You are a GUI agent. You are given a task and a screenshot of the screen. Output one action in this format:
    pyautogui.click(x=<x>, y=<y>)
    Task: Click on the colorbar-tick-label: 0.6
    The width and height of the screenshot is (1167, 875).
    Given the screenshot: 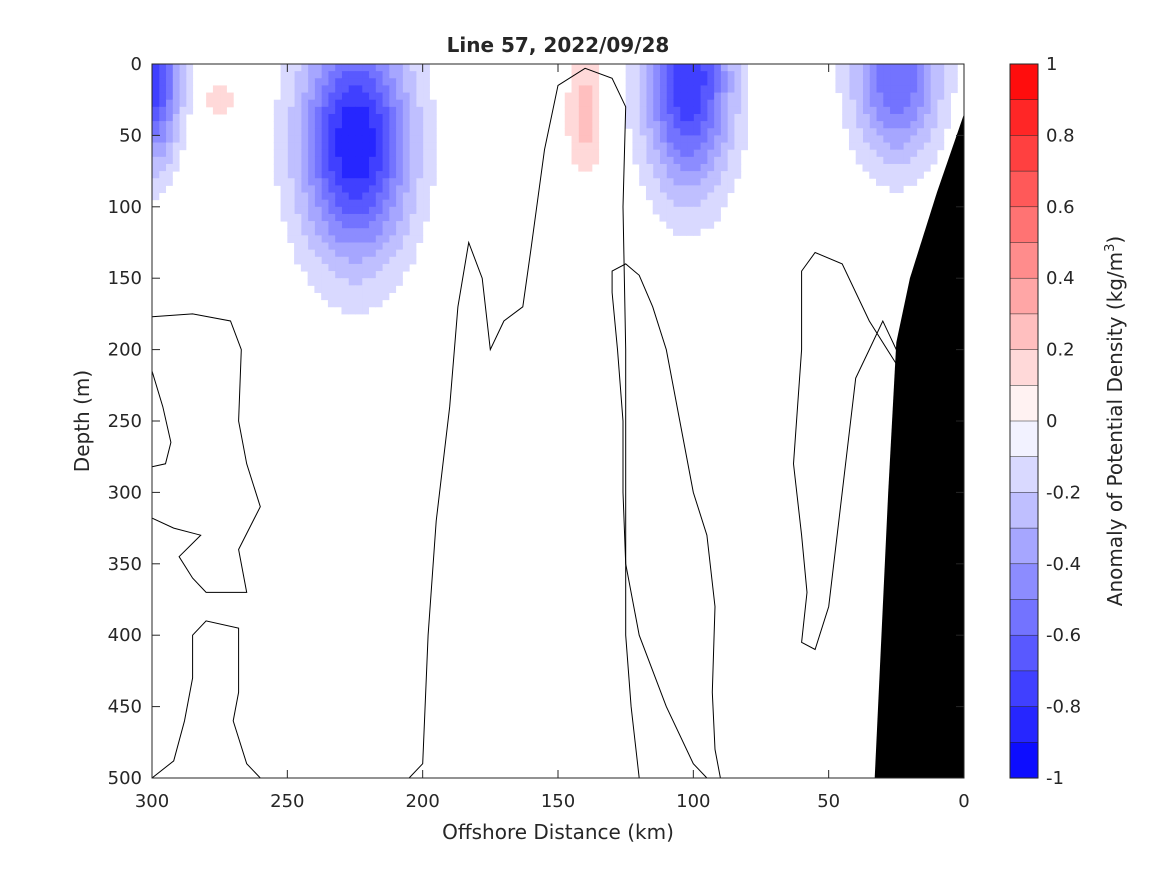 What is the action you would take?
    pyautogui.click(x=1060, y=207)
    